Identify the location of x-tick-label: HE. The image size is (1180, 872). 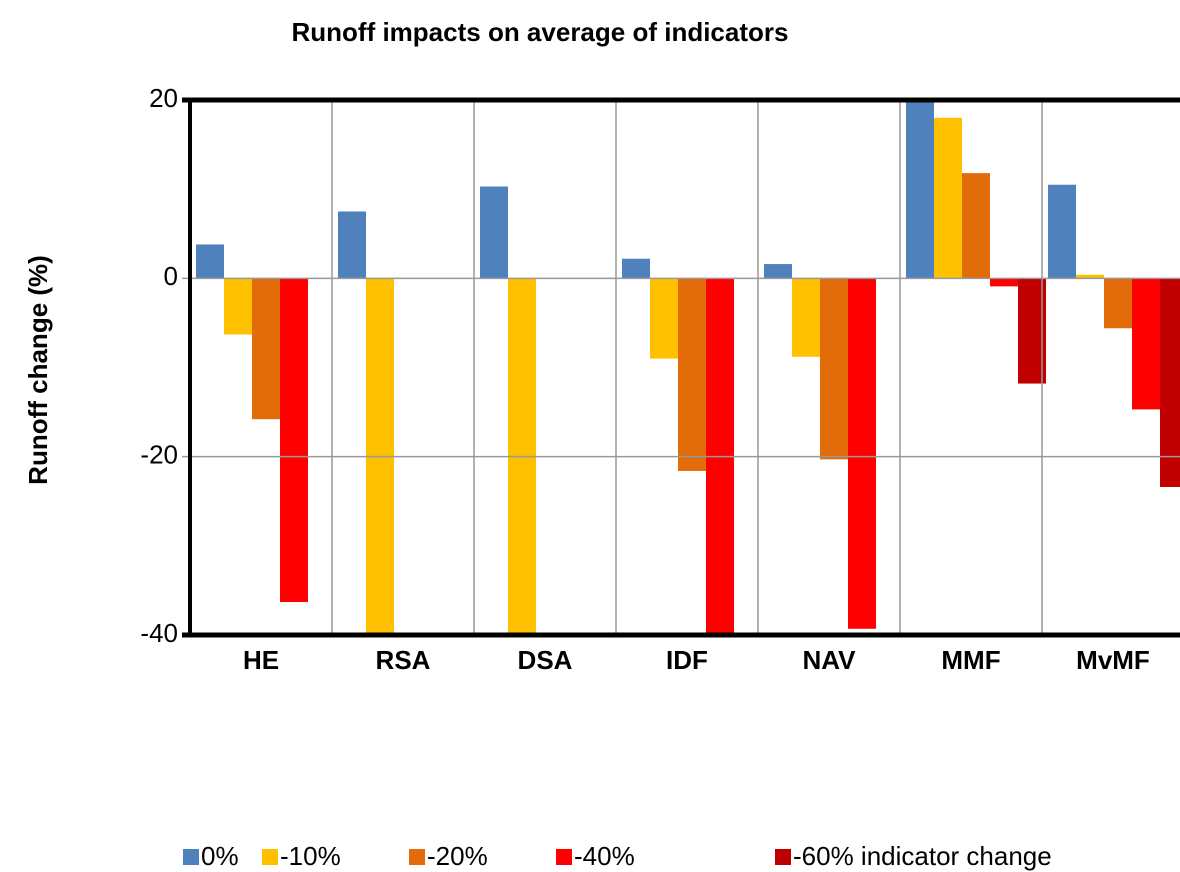
(261, 660).